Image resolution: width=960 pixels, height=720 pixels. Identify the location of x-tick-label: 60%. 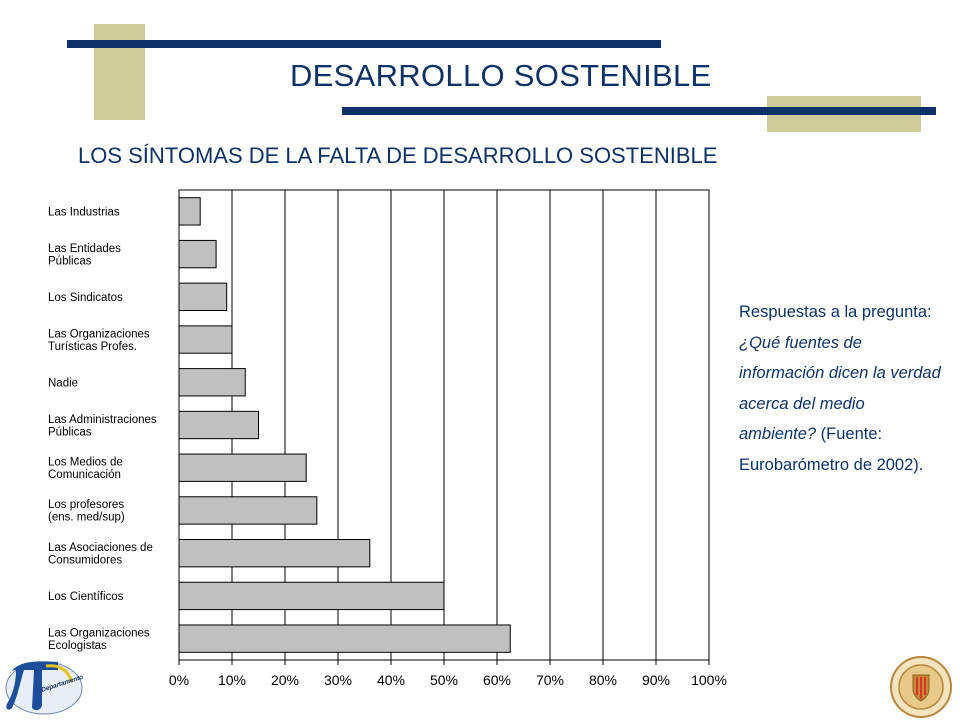
(497, 680).